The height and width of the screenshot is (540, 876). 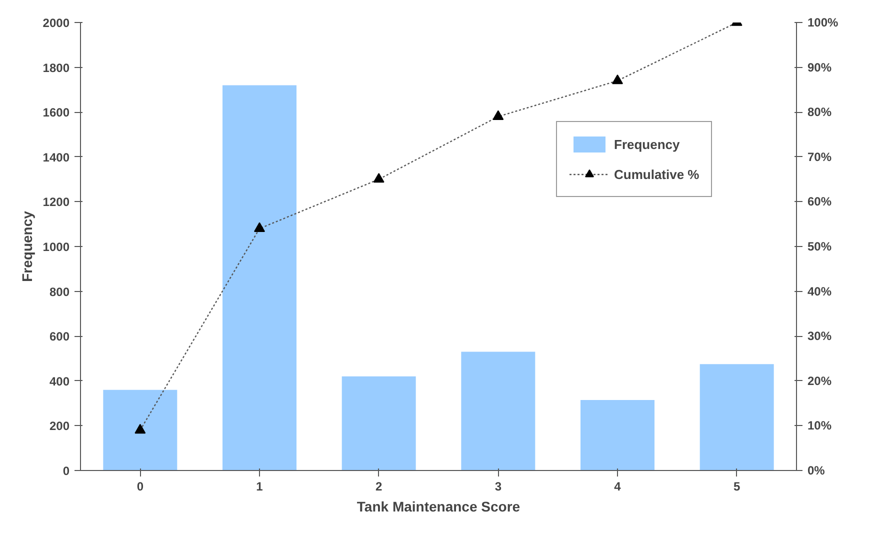 I want to click on y2-tick-label: 0%, so click(x=817, y=471).